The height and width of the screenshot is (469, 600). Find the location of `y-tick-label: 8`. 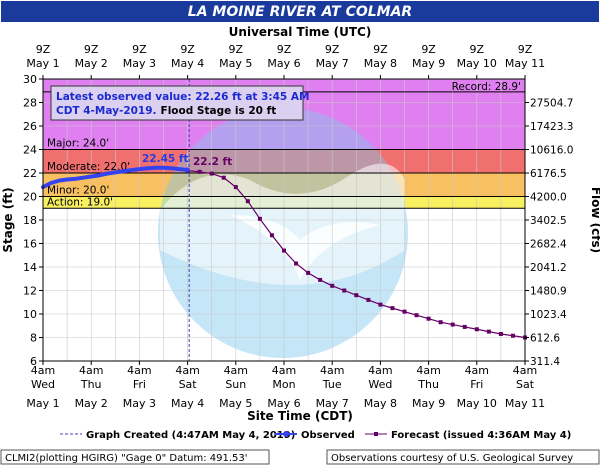

y-tick-label: 8 is located at coordinates (33, 338).